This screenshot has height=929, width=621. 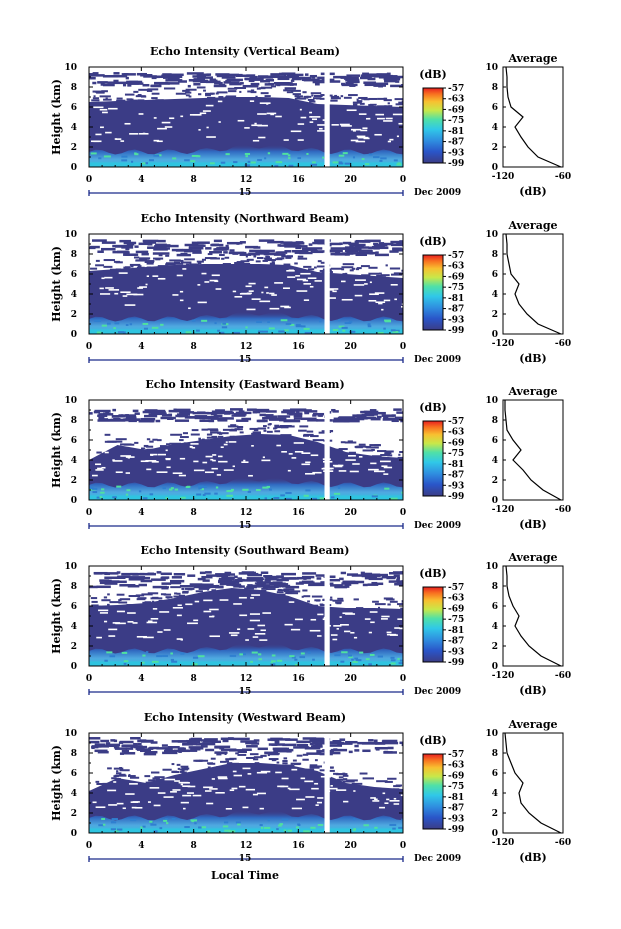 What do you see at coordinates (246, 450) in the screenshot?
I see `heatmap` at bounding box center [246, 450].